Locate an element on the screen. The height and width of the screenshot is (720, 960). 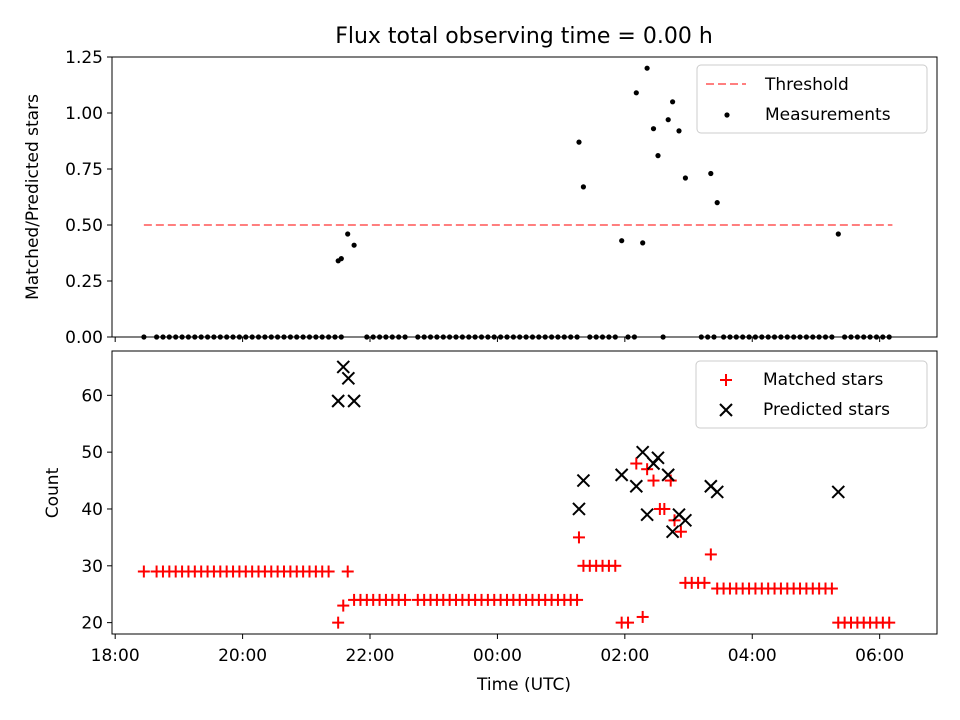
legend-predicted-swatch is located at coordinates (726, 410).